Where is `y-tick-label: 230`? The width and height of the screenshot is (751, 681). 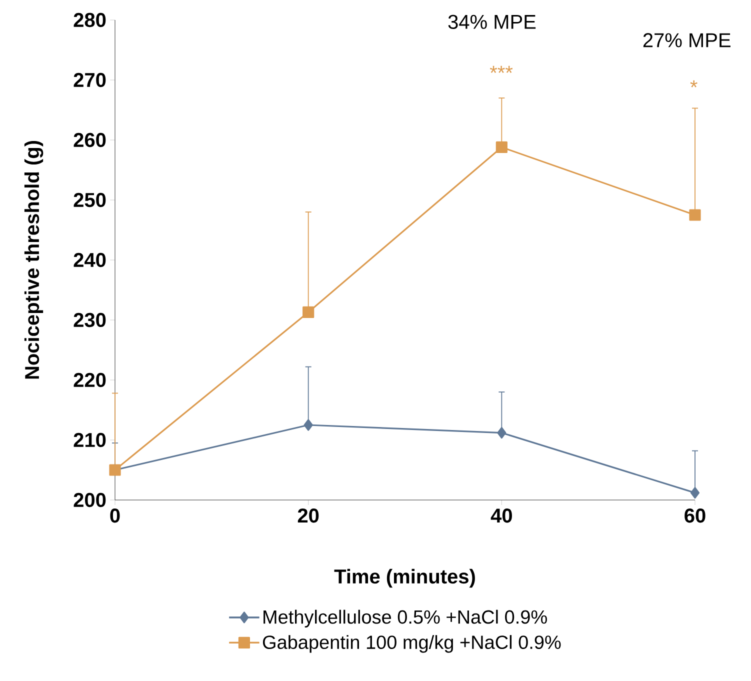
y-tick-label: 230 is located at coordinates (90, 320).